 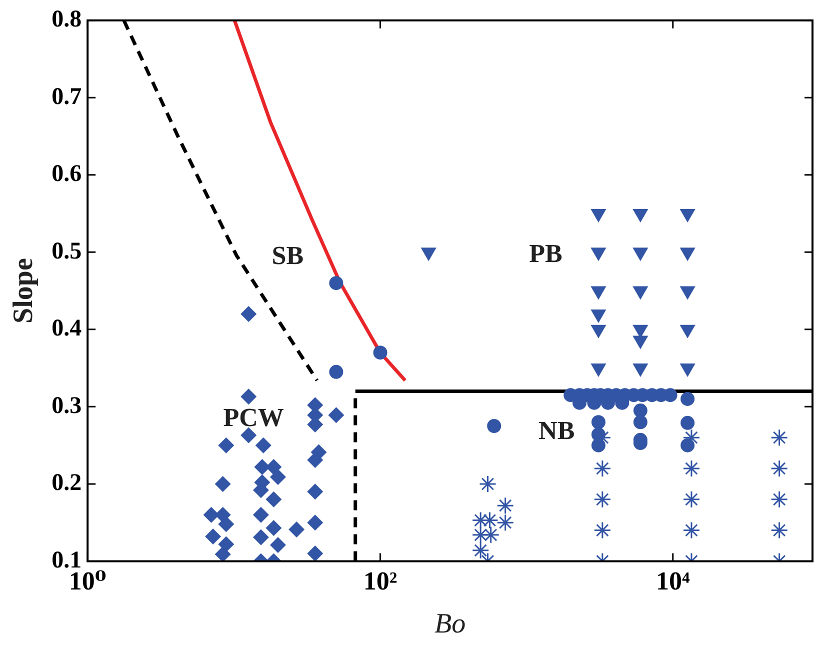 I want to click on annotation: SB, so click(x=288, y=255).